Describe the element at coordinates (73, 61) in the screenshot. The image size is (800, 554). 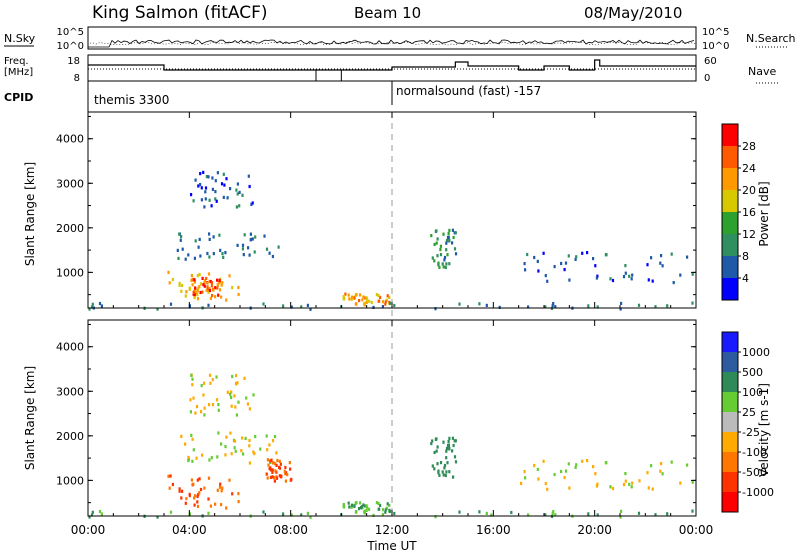
I see `freq-tick-top: 18` at that location.